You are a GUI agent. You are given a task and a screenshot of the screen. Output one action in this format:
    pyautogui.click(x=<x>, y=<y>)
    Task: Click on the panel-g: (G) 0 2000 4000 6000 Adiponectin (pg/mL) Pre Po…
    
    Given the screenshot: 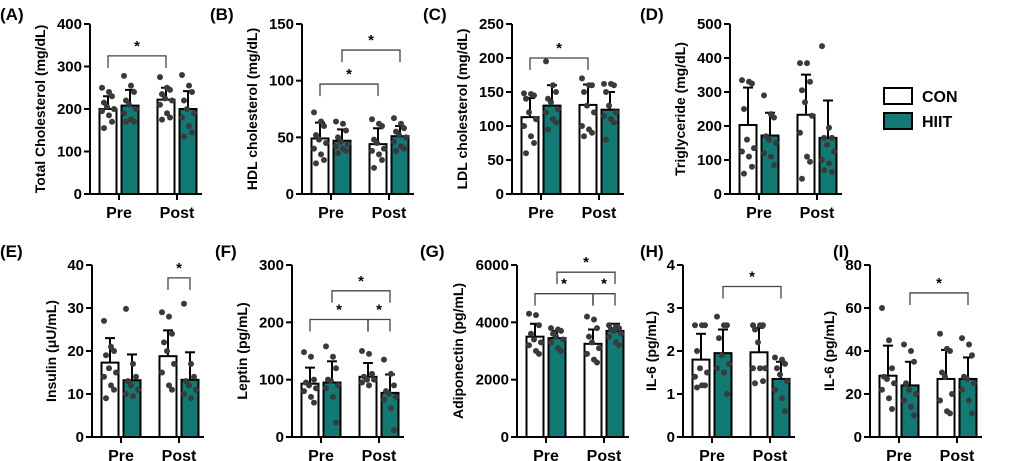 What is the action you would take?
    pyautogui.click(x=524, y=351)
    